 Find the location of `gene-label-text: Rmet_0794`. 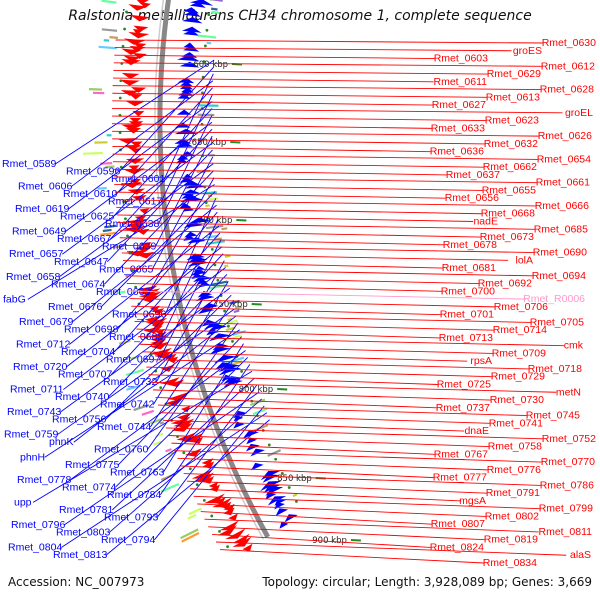

gene-label-text: Rmet_0794 is located at coordinates (128, 540).